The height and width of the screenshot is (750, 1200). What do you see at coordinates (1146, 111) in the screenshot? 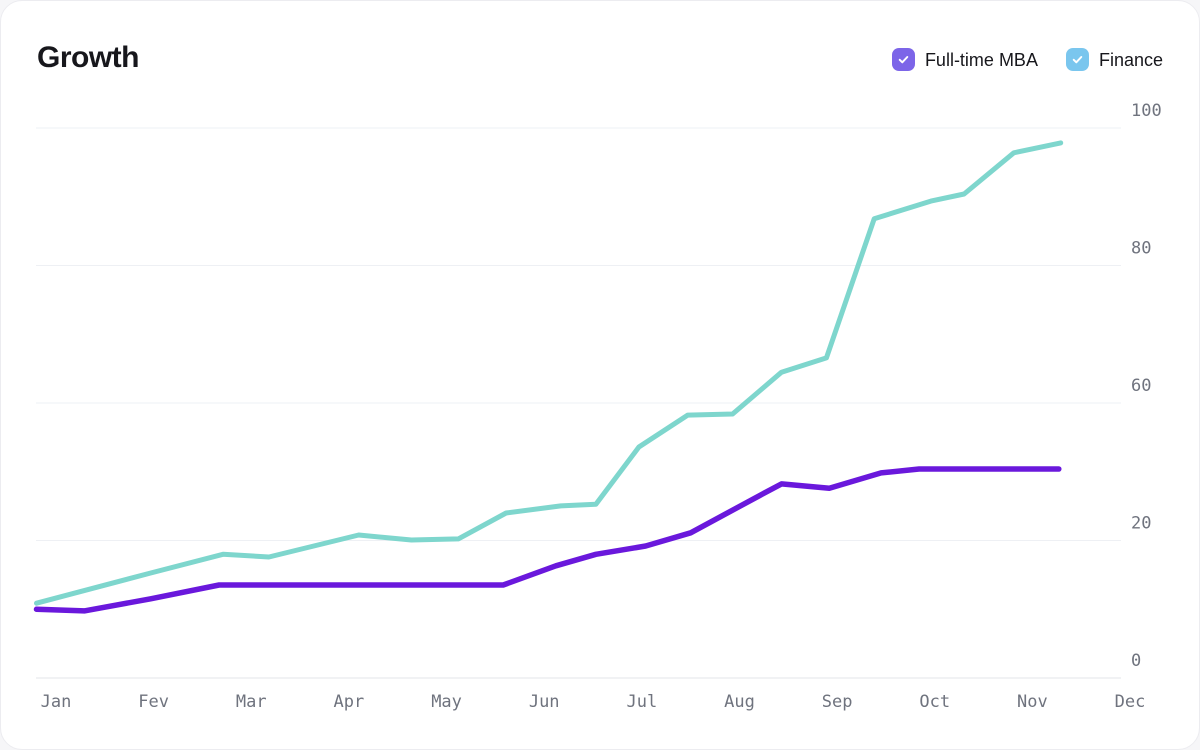
I see `y-axis-tick-label: 100` at bounding box center [1146, 111].